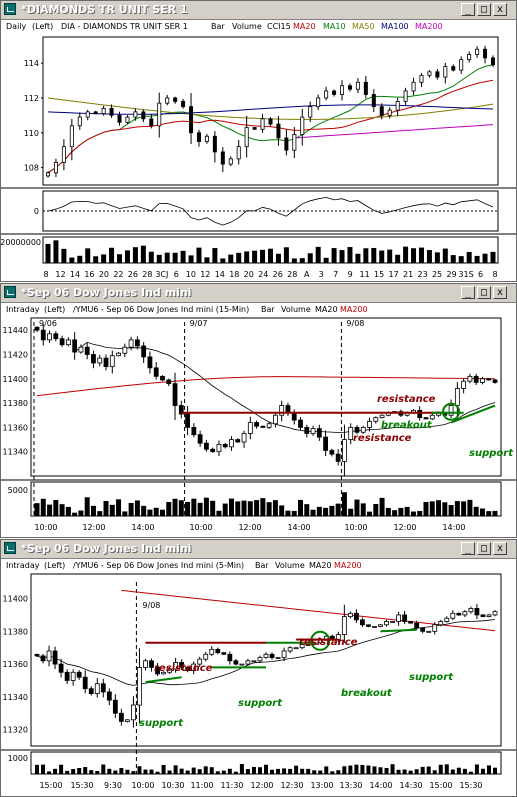 Image resolution: width=517 pixels, height=797 pixels. What do you see at coordinates (55, 565) in the screenshot?
I see `axis-side-label: (Left)` at bounding box center [55, 565].